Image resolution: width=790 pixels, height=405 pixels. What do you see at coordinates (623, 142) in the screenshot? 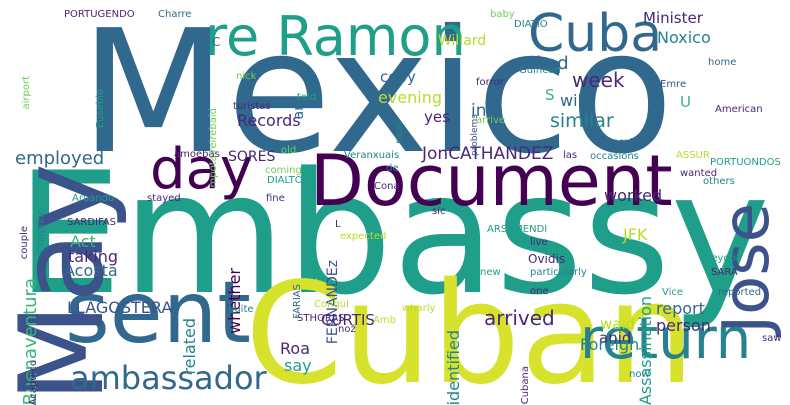
I see `word-next: next` at bounding box center [623, 142].